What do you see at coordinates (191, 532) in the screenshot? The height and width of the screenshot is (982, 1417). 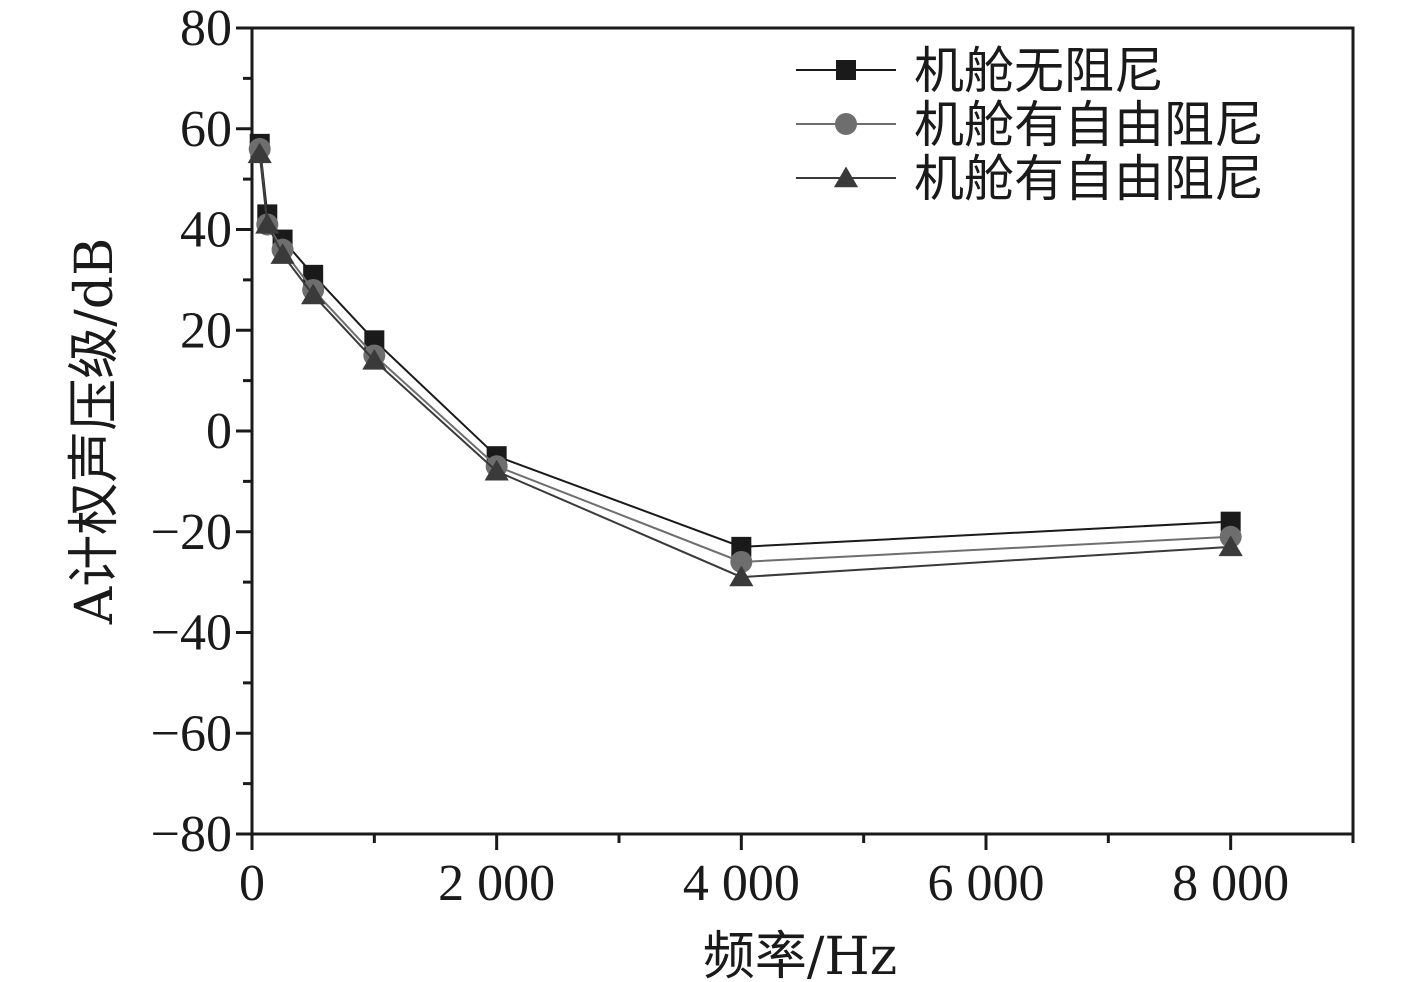 I see `y-tick-label: −20` at bounding box center [191, 532].